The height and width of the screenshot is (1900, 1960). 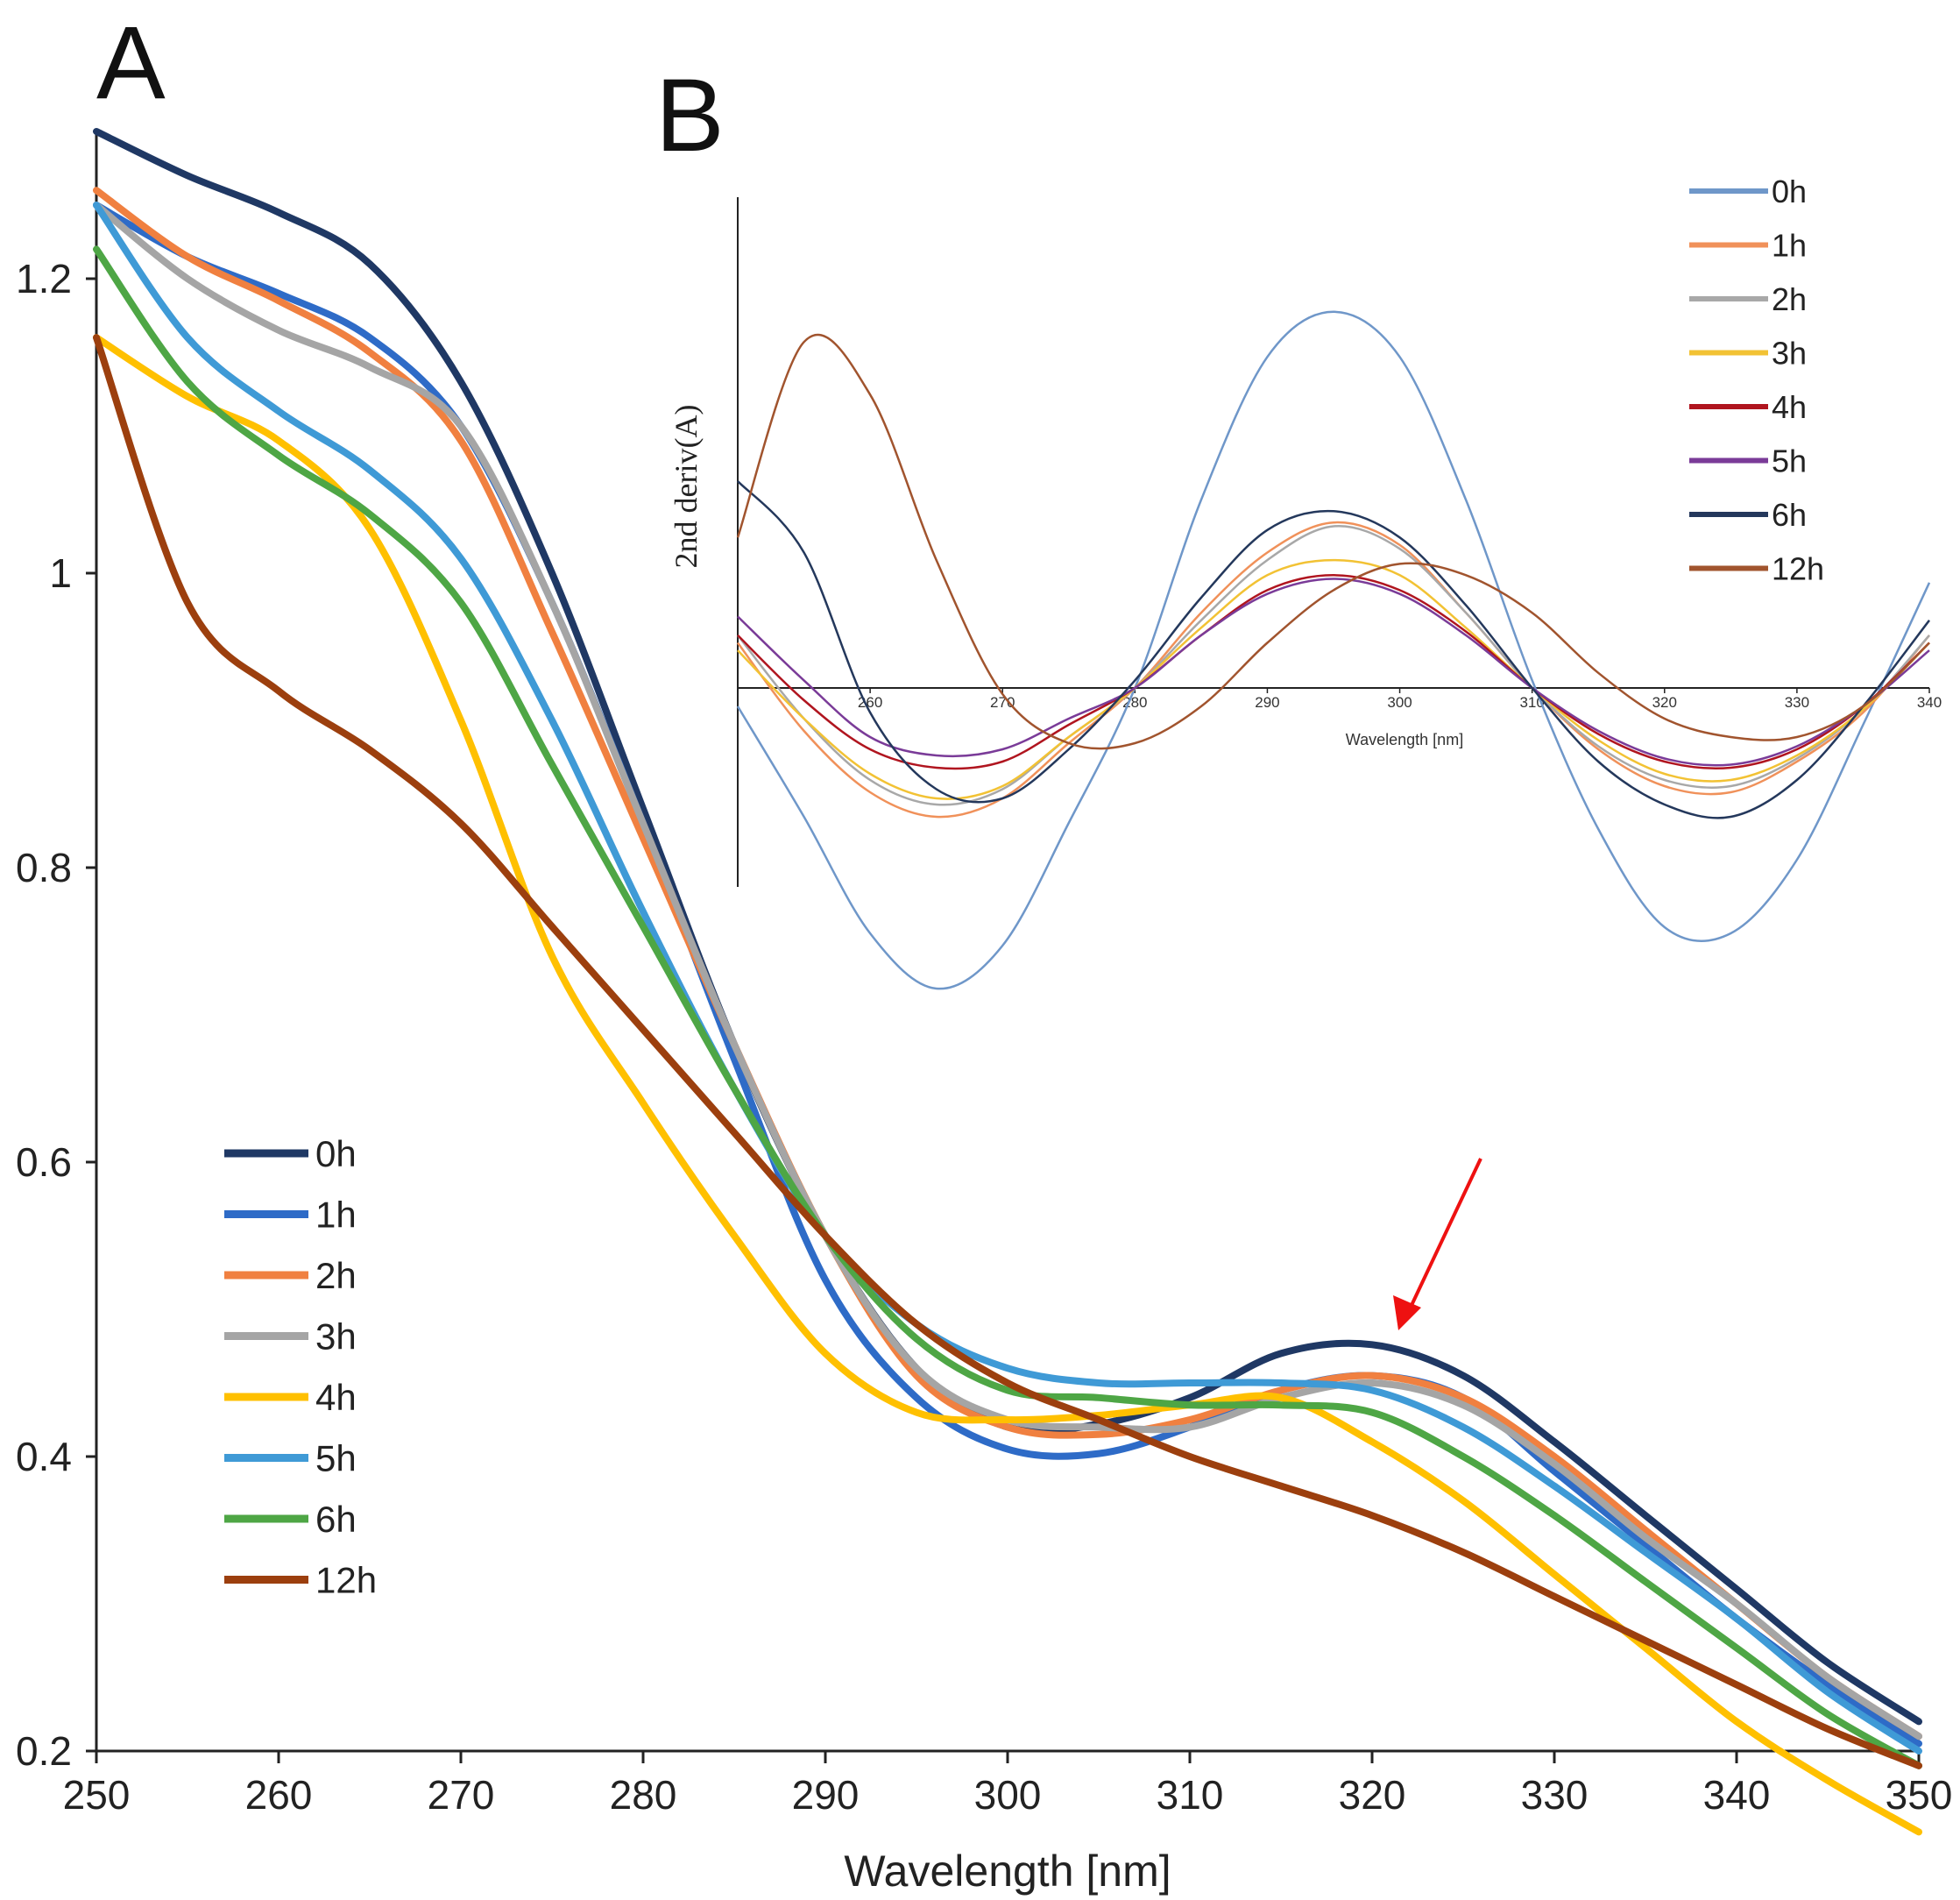 What do you see at coordinates (44, 1456) in the screenshot?
I see `chart-a-y-tick-label: 0.4` at bounding box center [44, 1456].